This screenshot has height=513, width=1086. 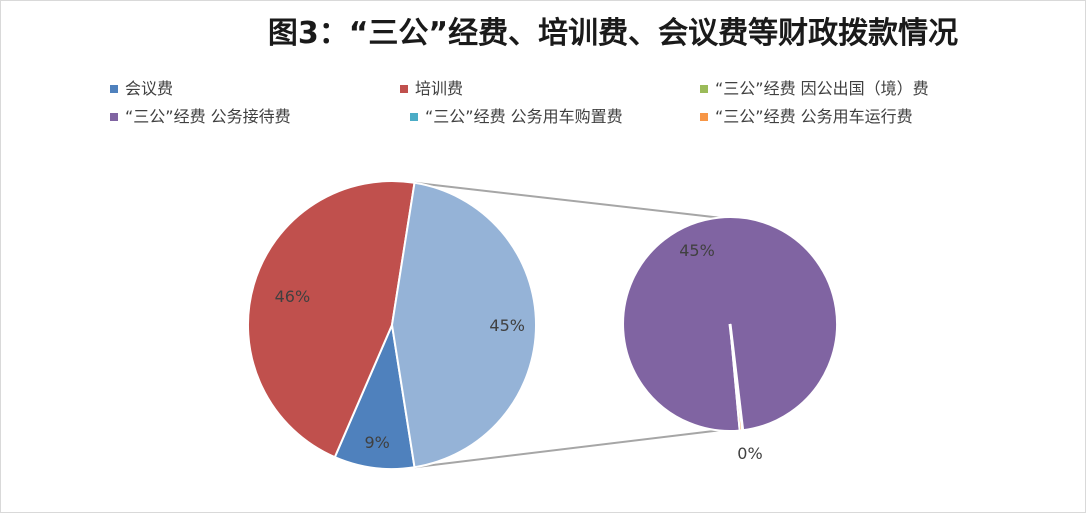 What do you see at coordinates (613, 33) in the screenshot?
I see `chart-title: 图3：“三公”经费、培训费、会议费等财政拨款情况` at bounding box center [613, 33].